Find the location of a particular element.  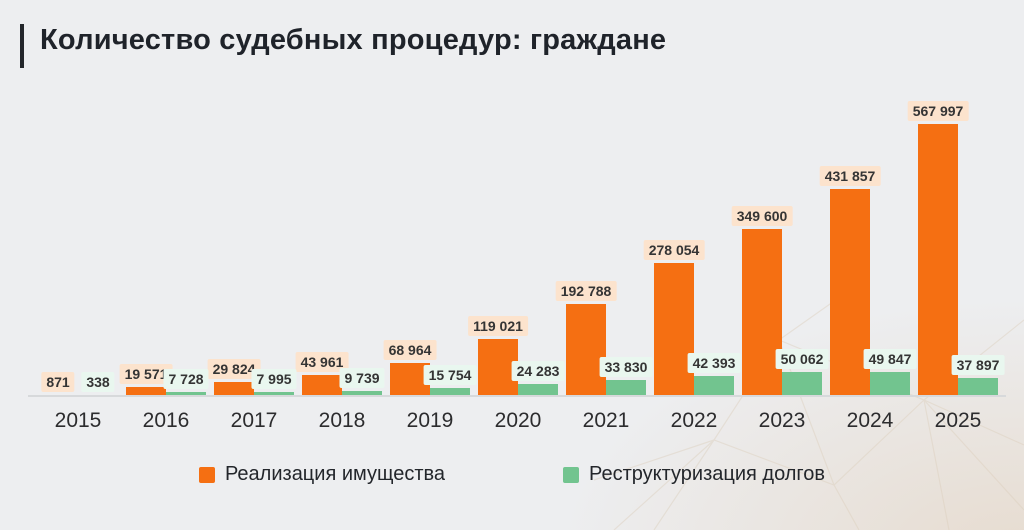

legend-swatch-realizatsiya-imushchestva is located at coordinates (206, 474).